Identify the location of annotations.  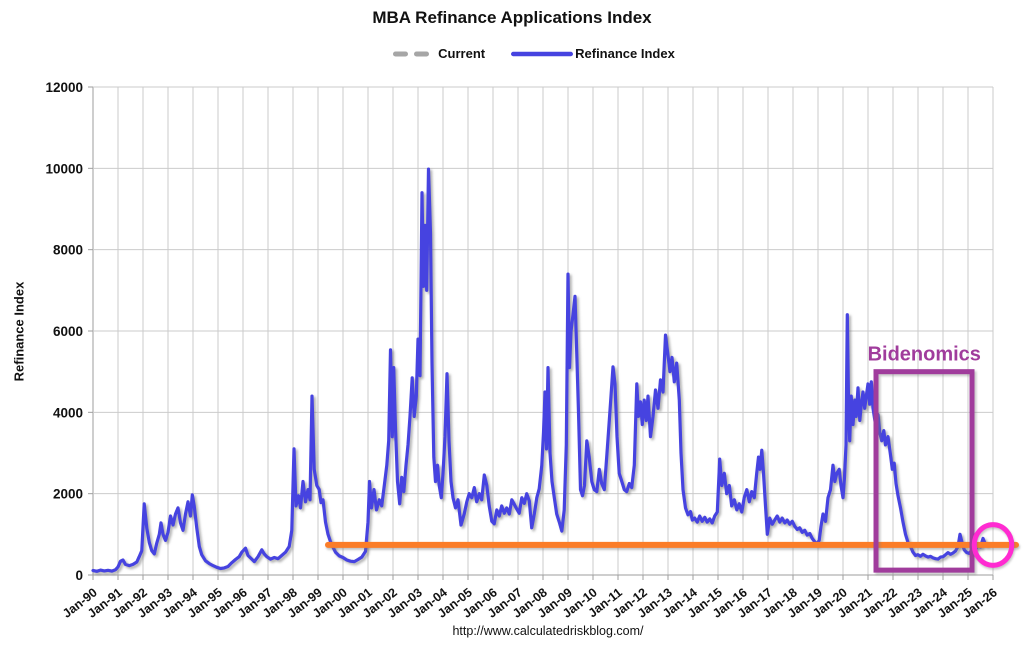
(944, 471).